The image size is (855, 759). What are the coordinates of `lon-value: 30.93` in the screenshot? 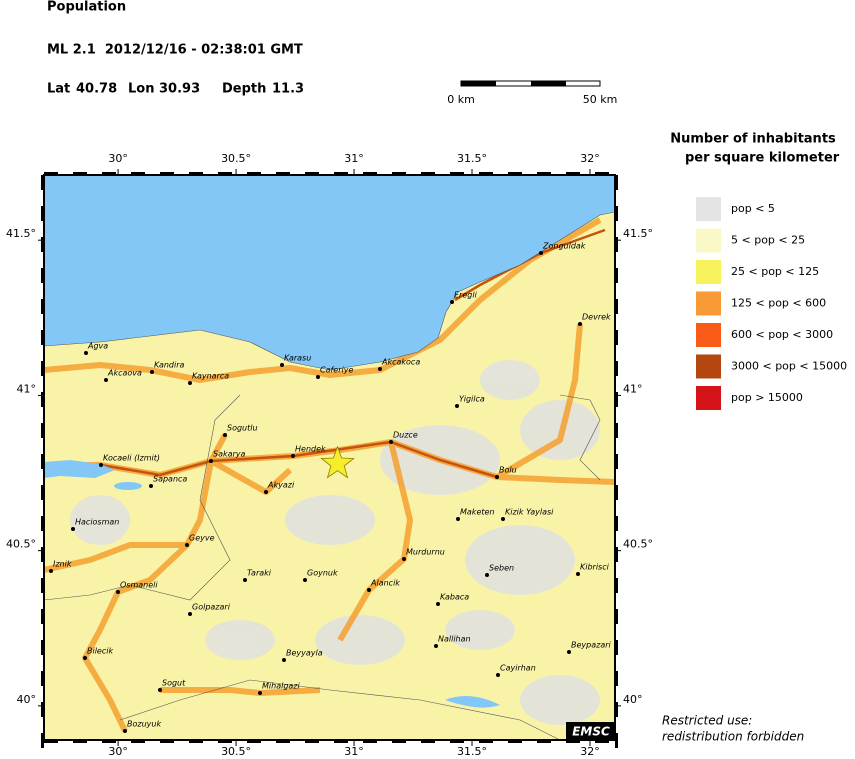 It's located at (179, 89).